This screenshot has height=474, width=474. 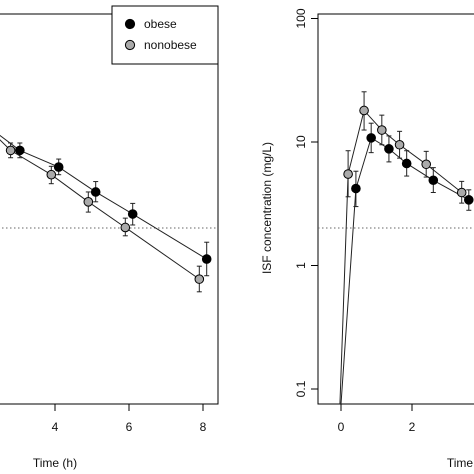 What do you see at coordinates (55, 463) in the screenshot?
I see `left-x-axis-label: Time (h)` at bounding box center [55, 463].